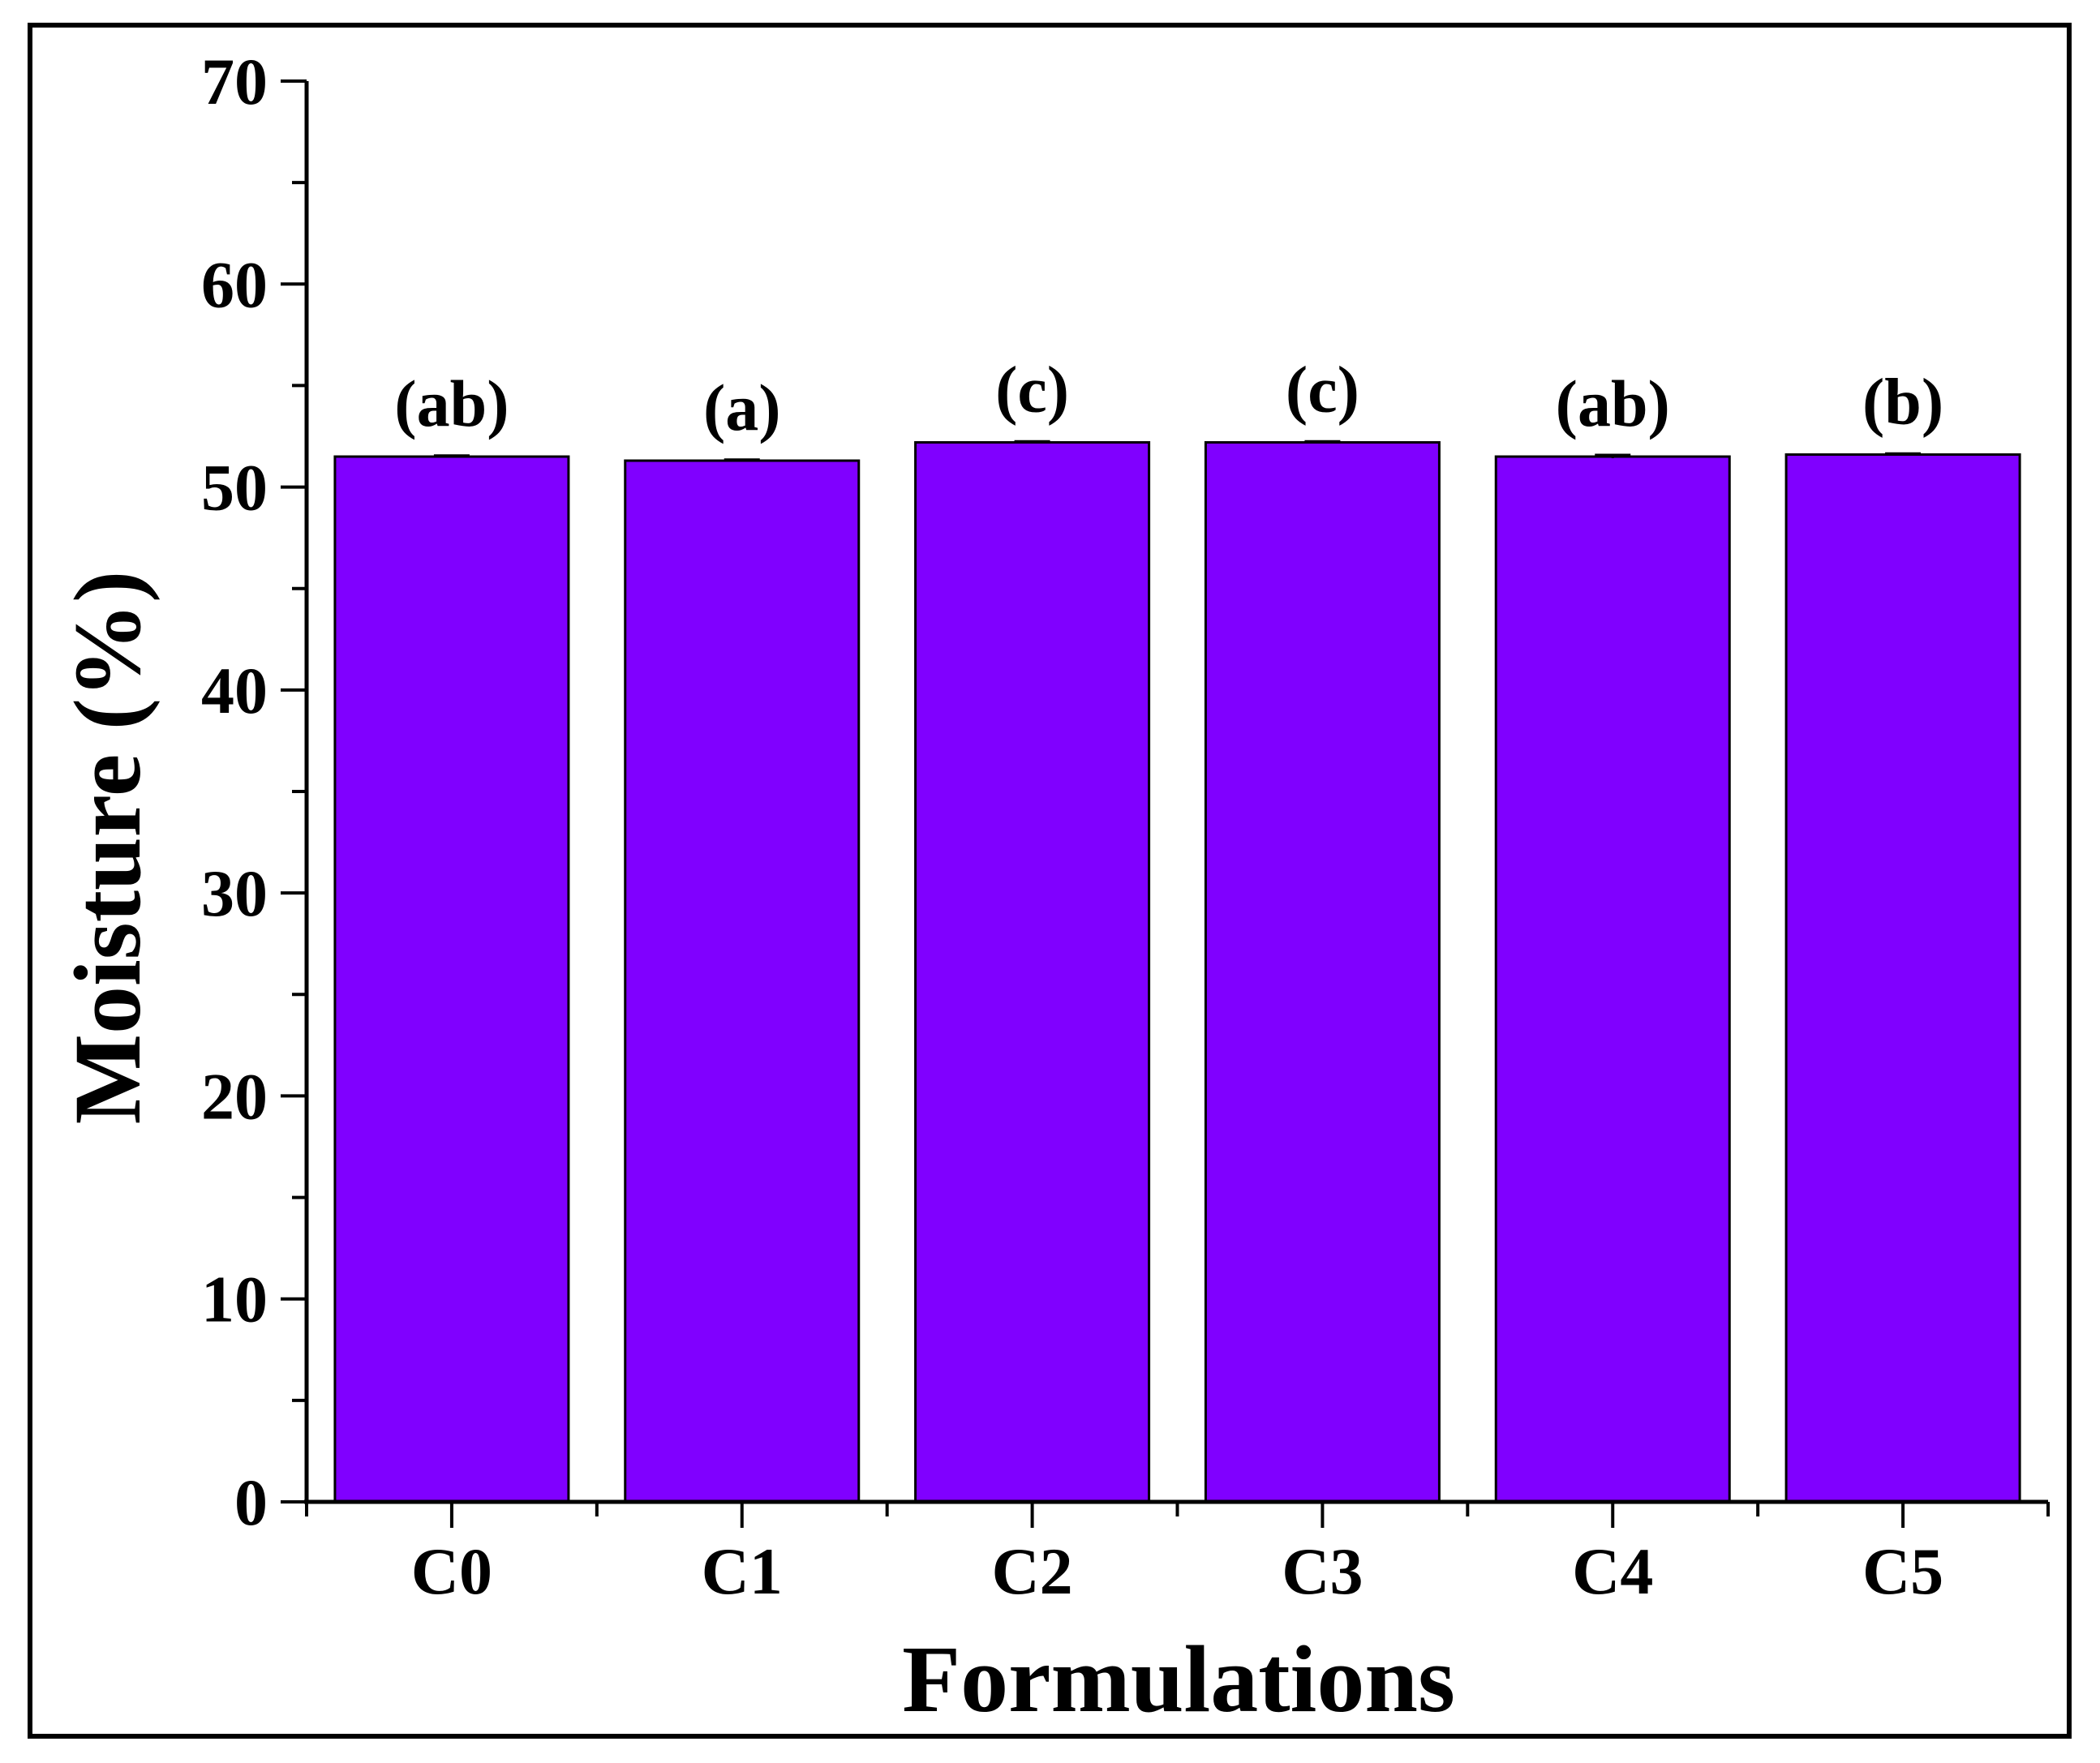 This screenshot has width=2100, height=1763. Describe the element at coordinates (234, 81) in the screenshot. I see `y-tick-label: 70` at that location.